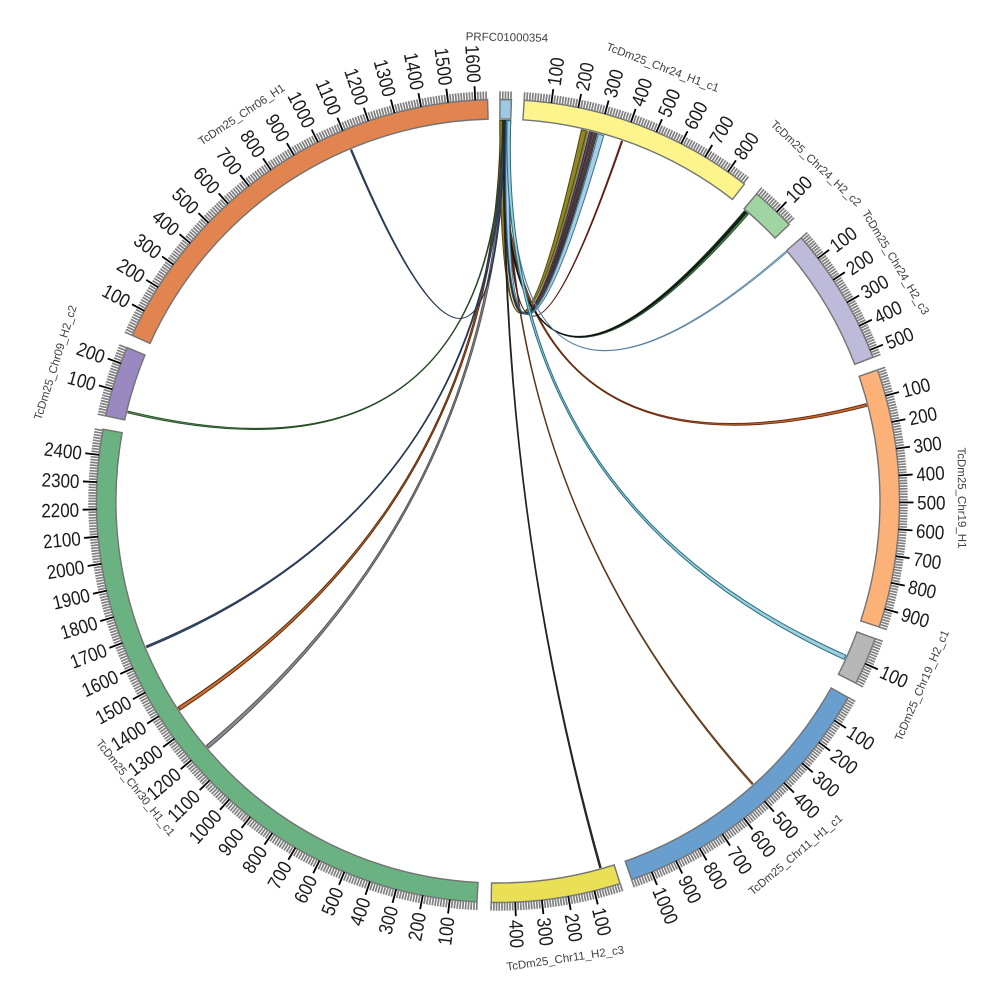 The width and height of the screenshot is (1000, 1005). Describe the element at coordinates (930, 531) in the screenshot. I see `svg-text: 600` at that location.